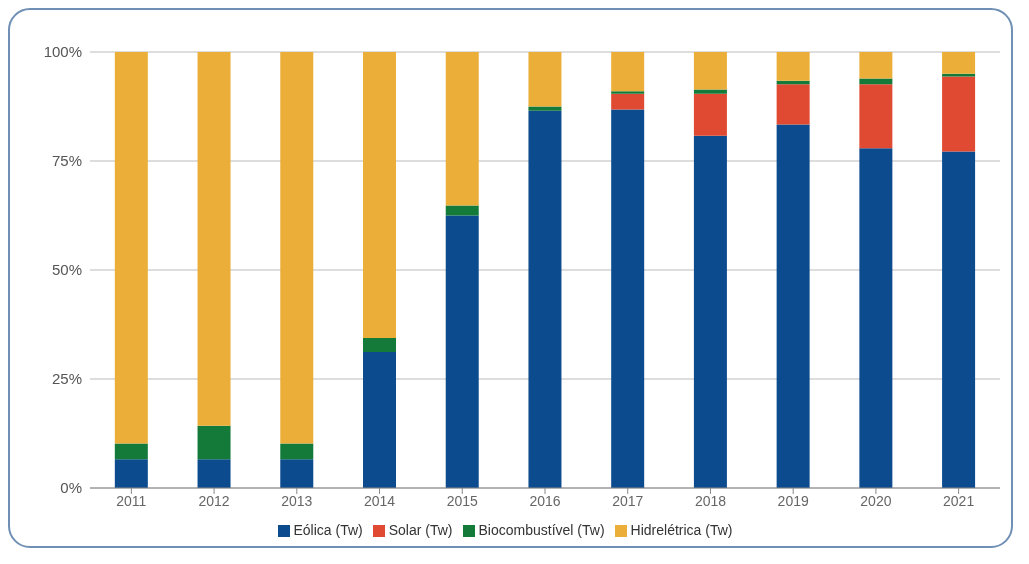  What do you see at coordinates (297, 500) in the screenshot?
I see `x-tick-label: 2013` at bounding box center [297, 500].